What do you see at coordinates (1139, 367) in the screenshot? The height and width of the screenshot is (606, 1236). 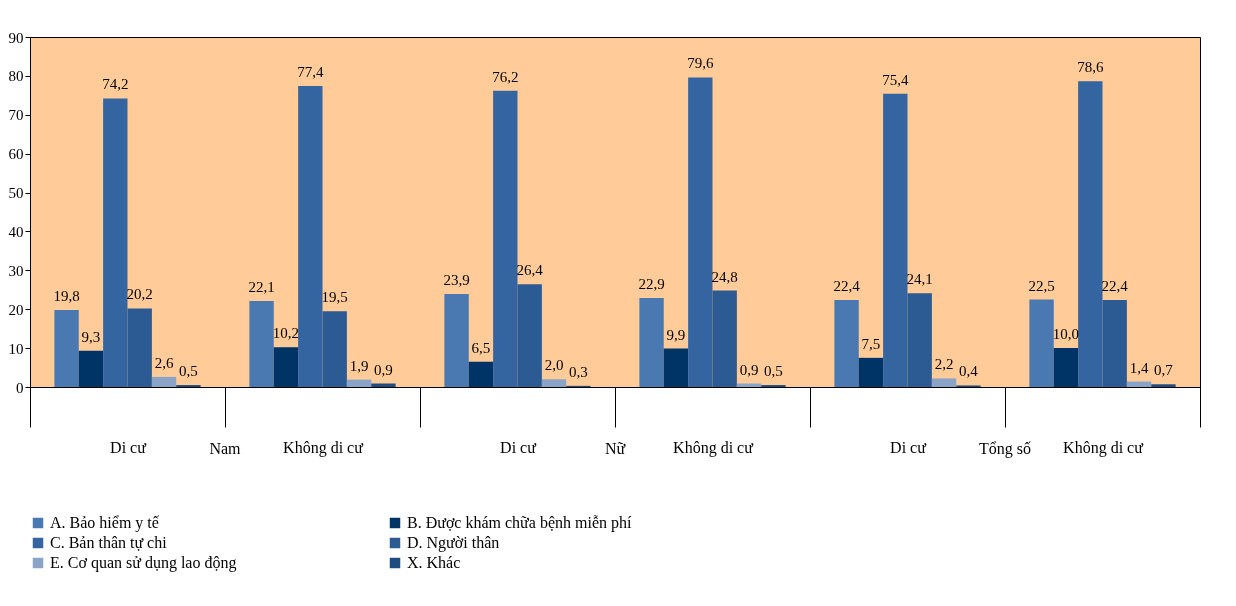 I see `data-label: 1,4` at bounding box center [1139, 367].